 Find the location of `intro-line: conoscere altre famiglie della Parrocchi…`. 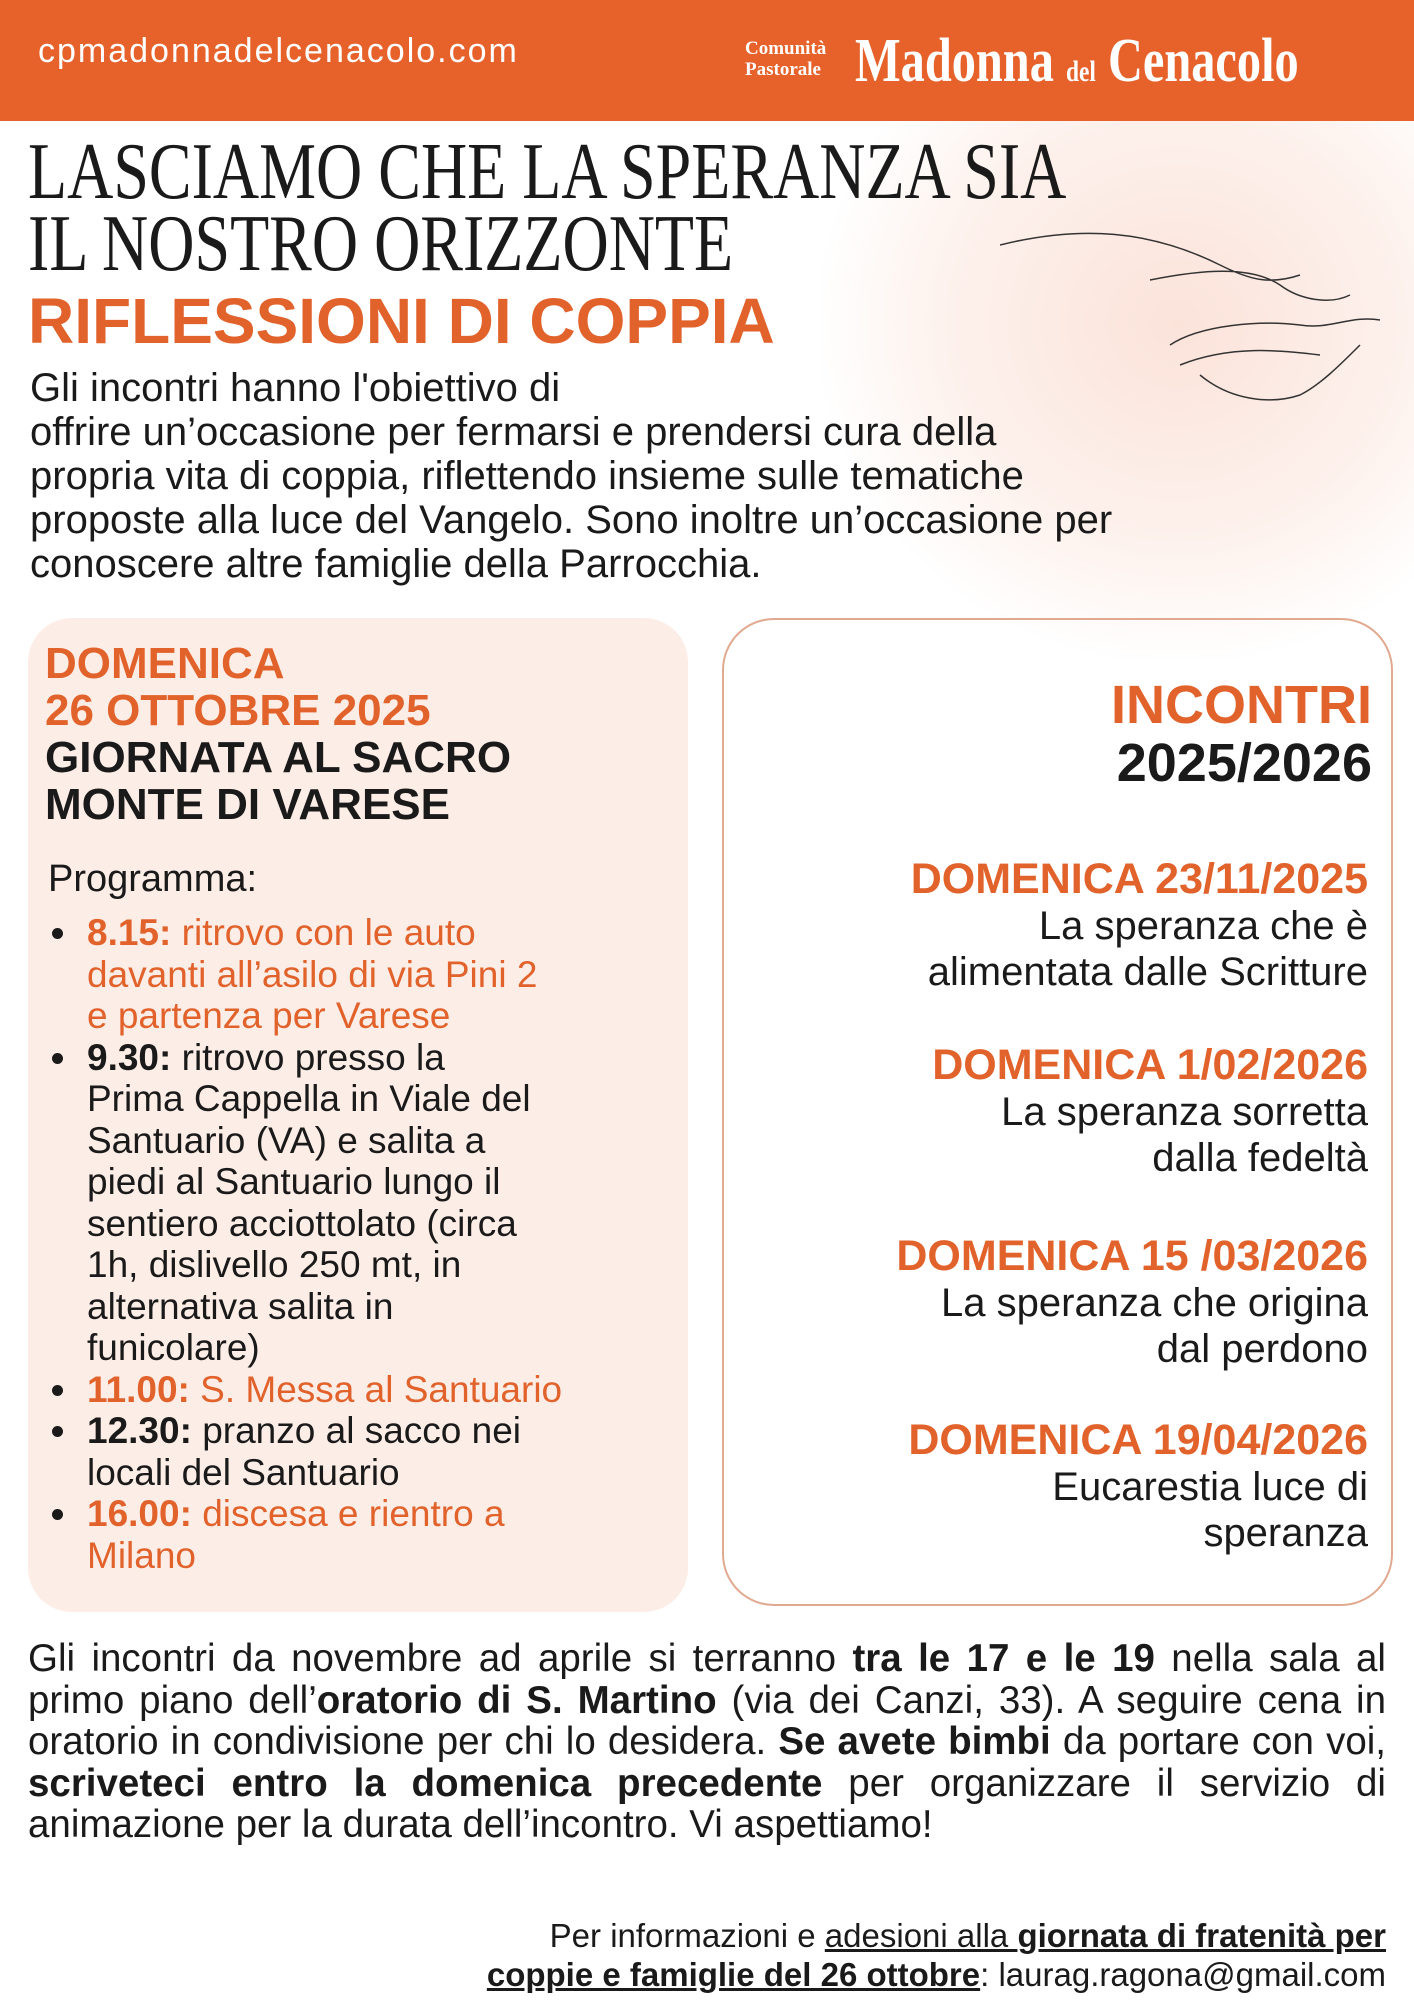

intro-line: conoscere altre famiglie della Parrocchi… is located at coordinates (396, 564).